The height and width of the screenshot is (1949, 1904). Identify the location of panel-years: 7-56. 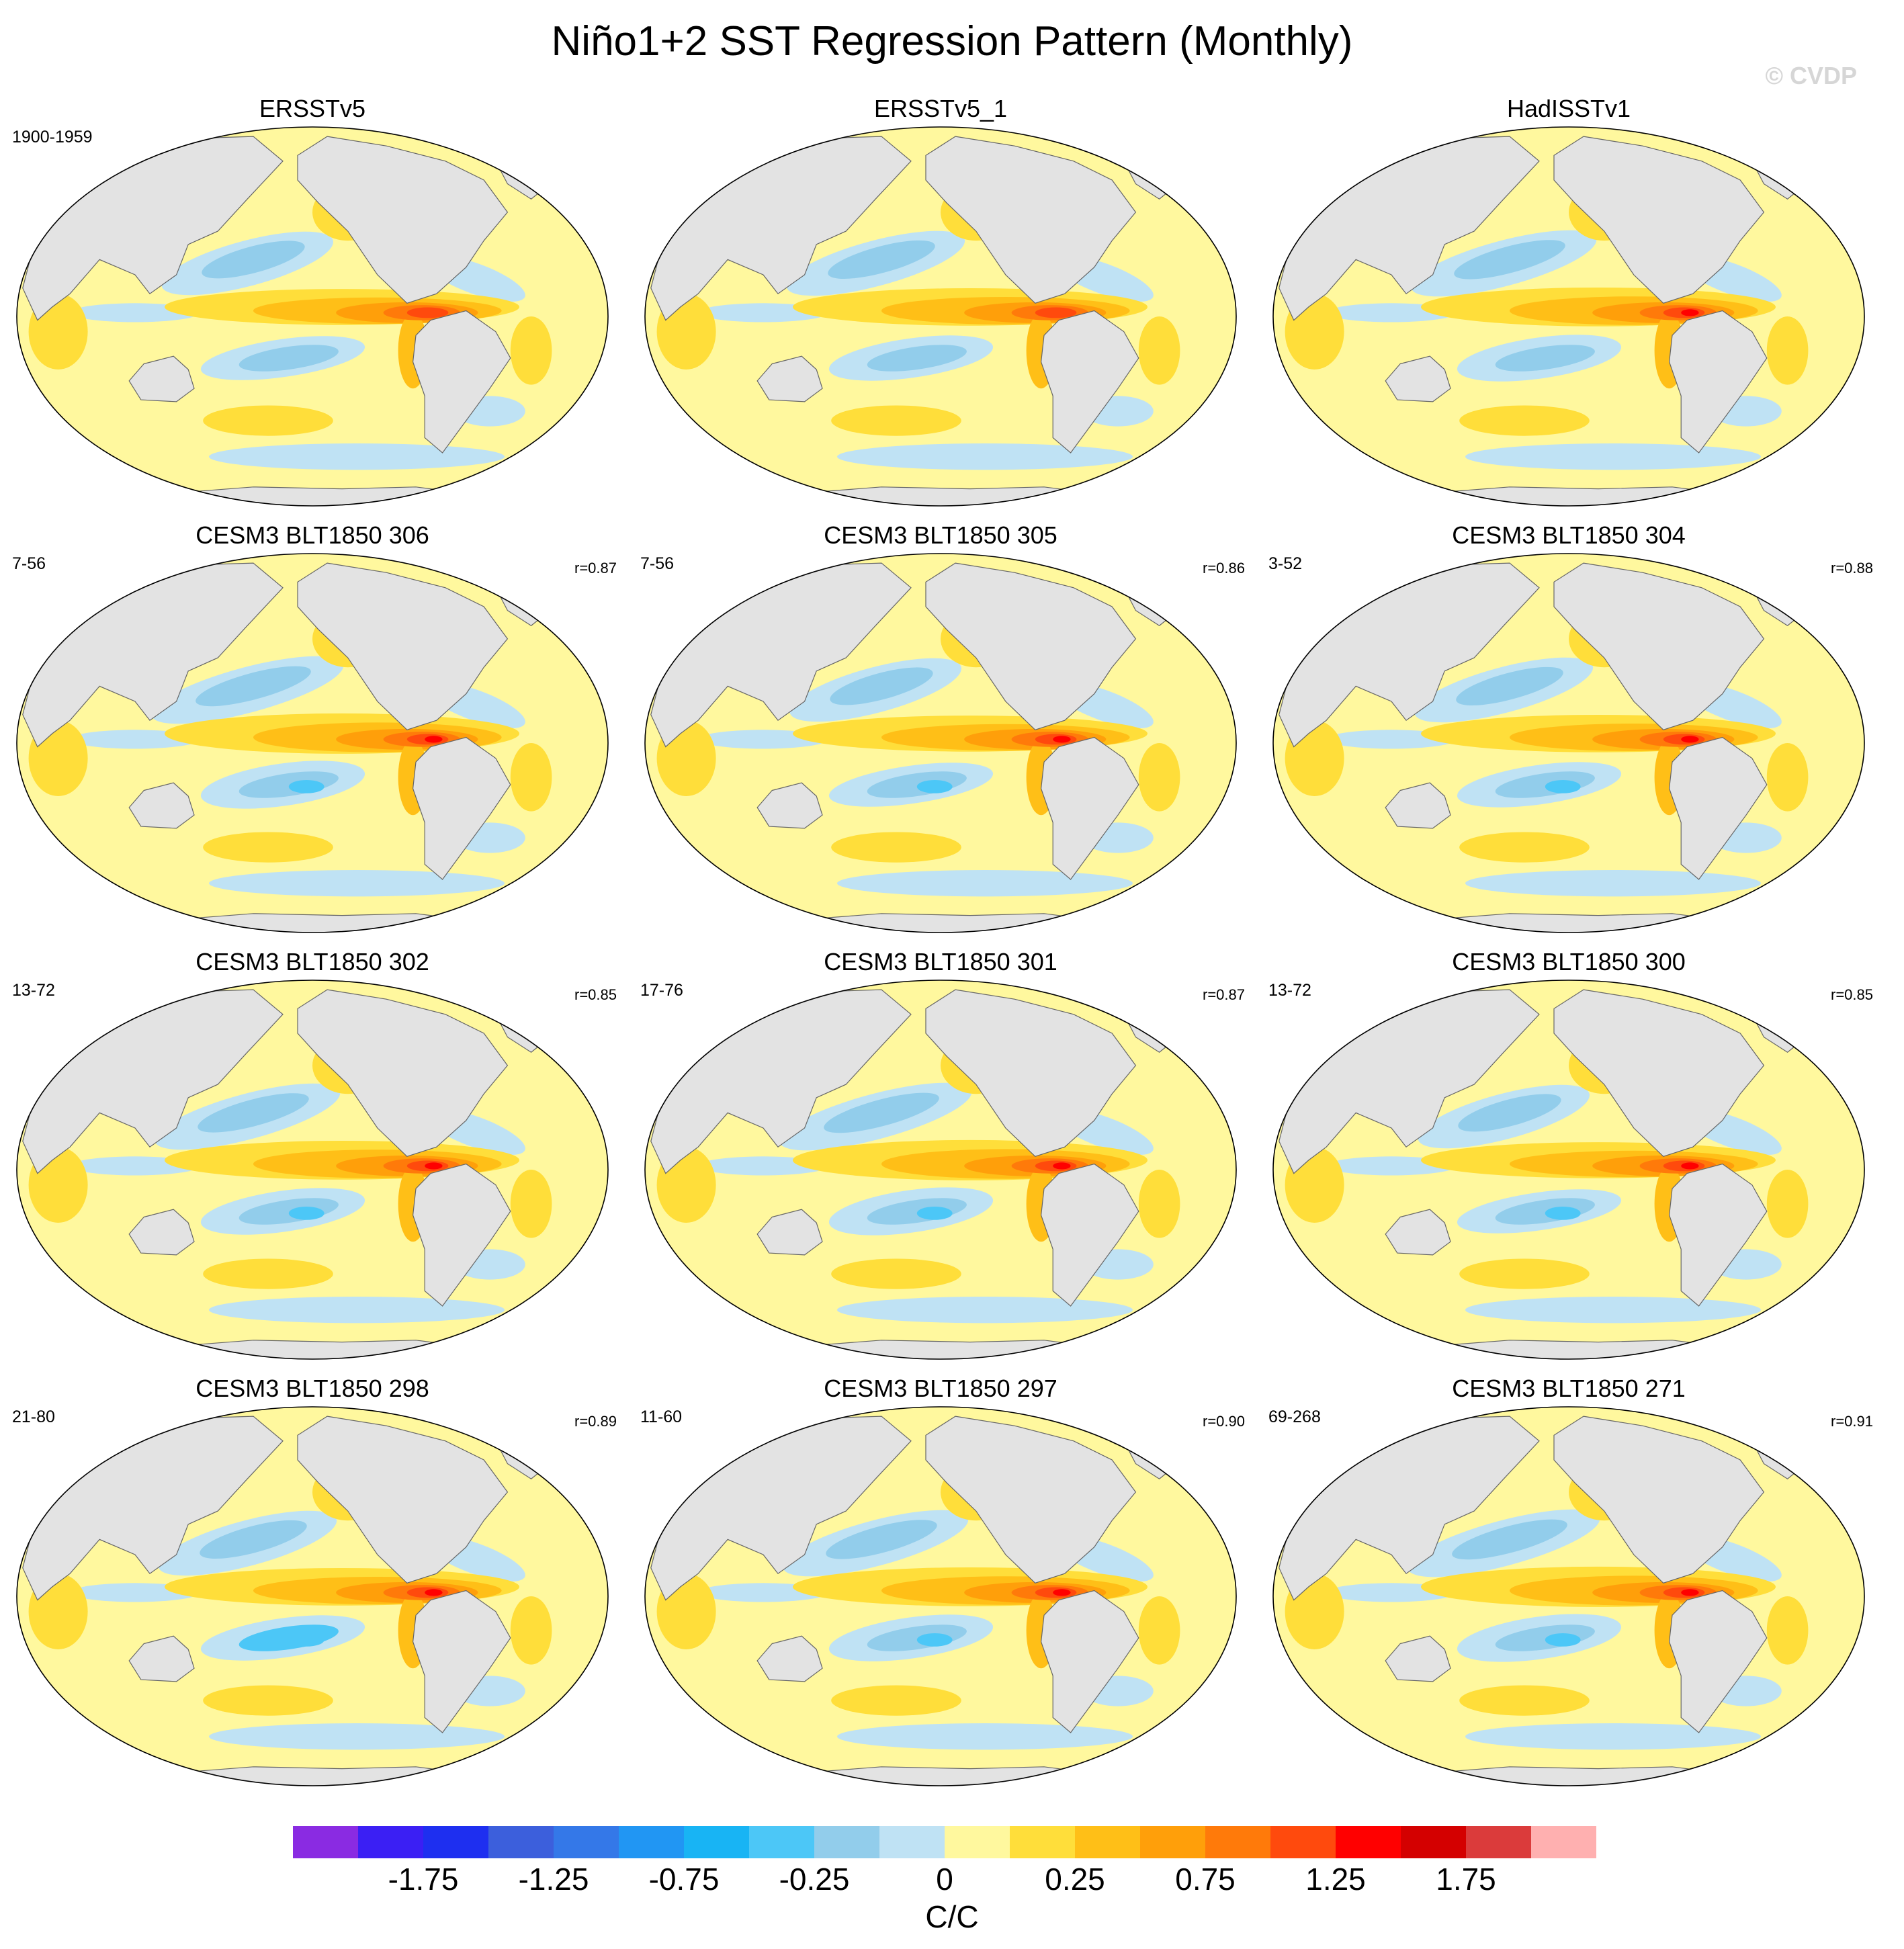
(29, 563).